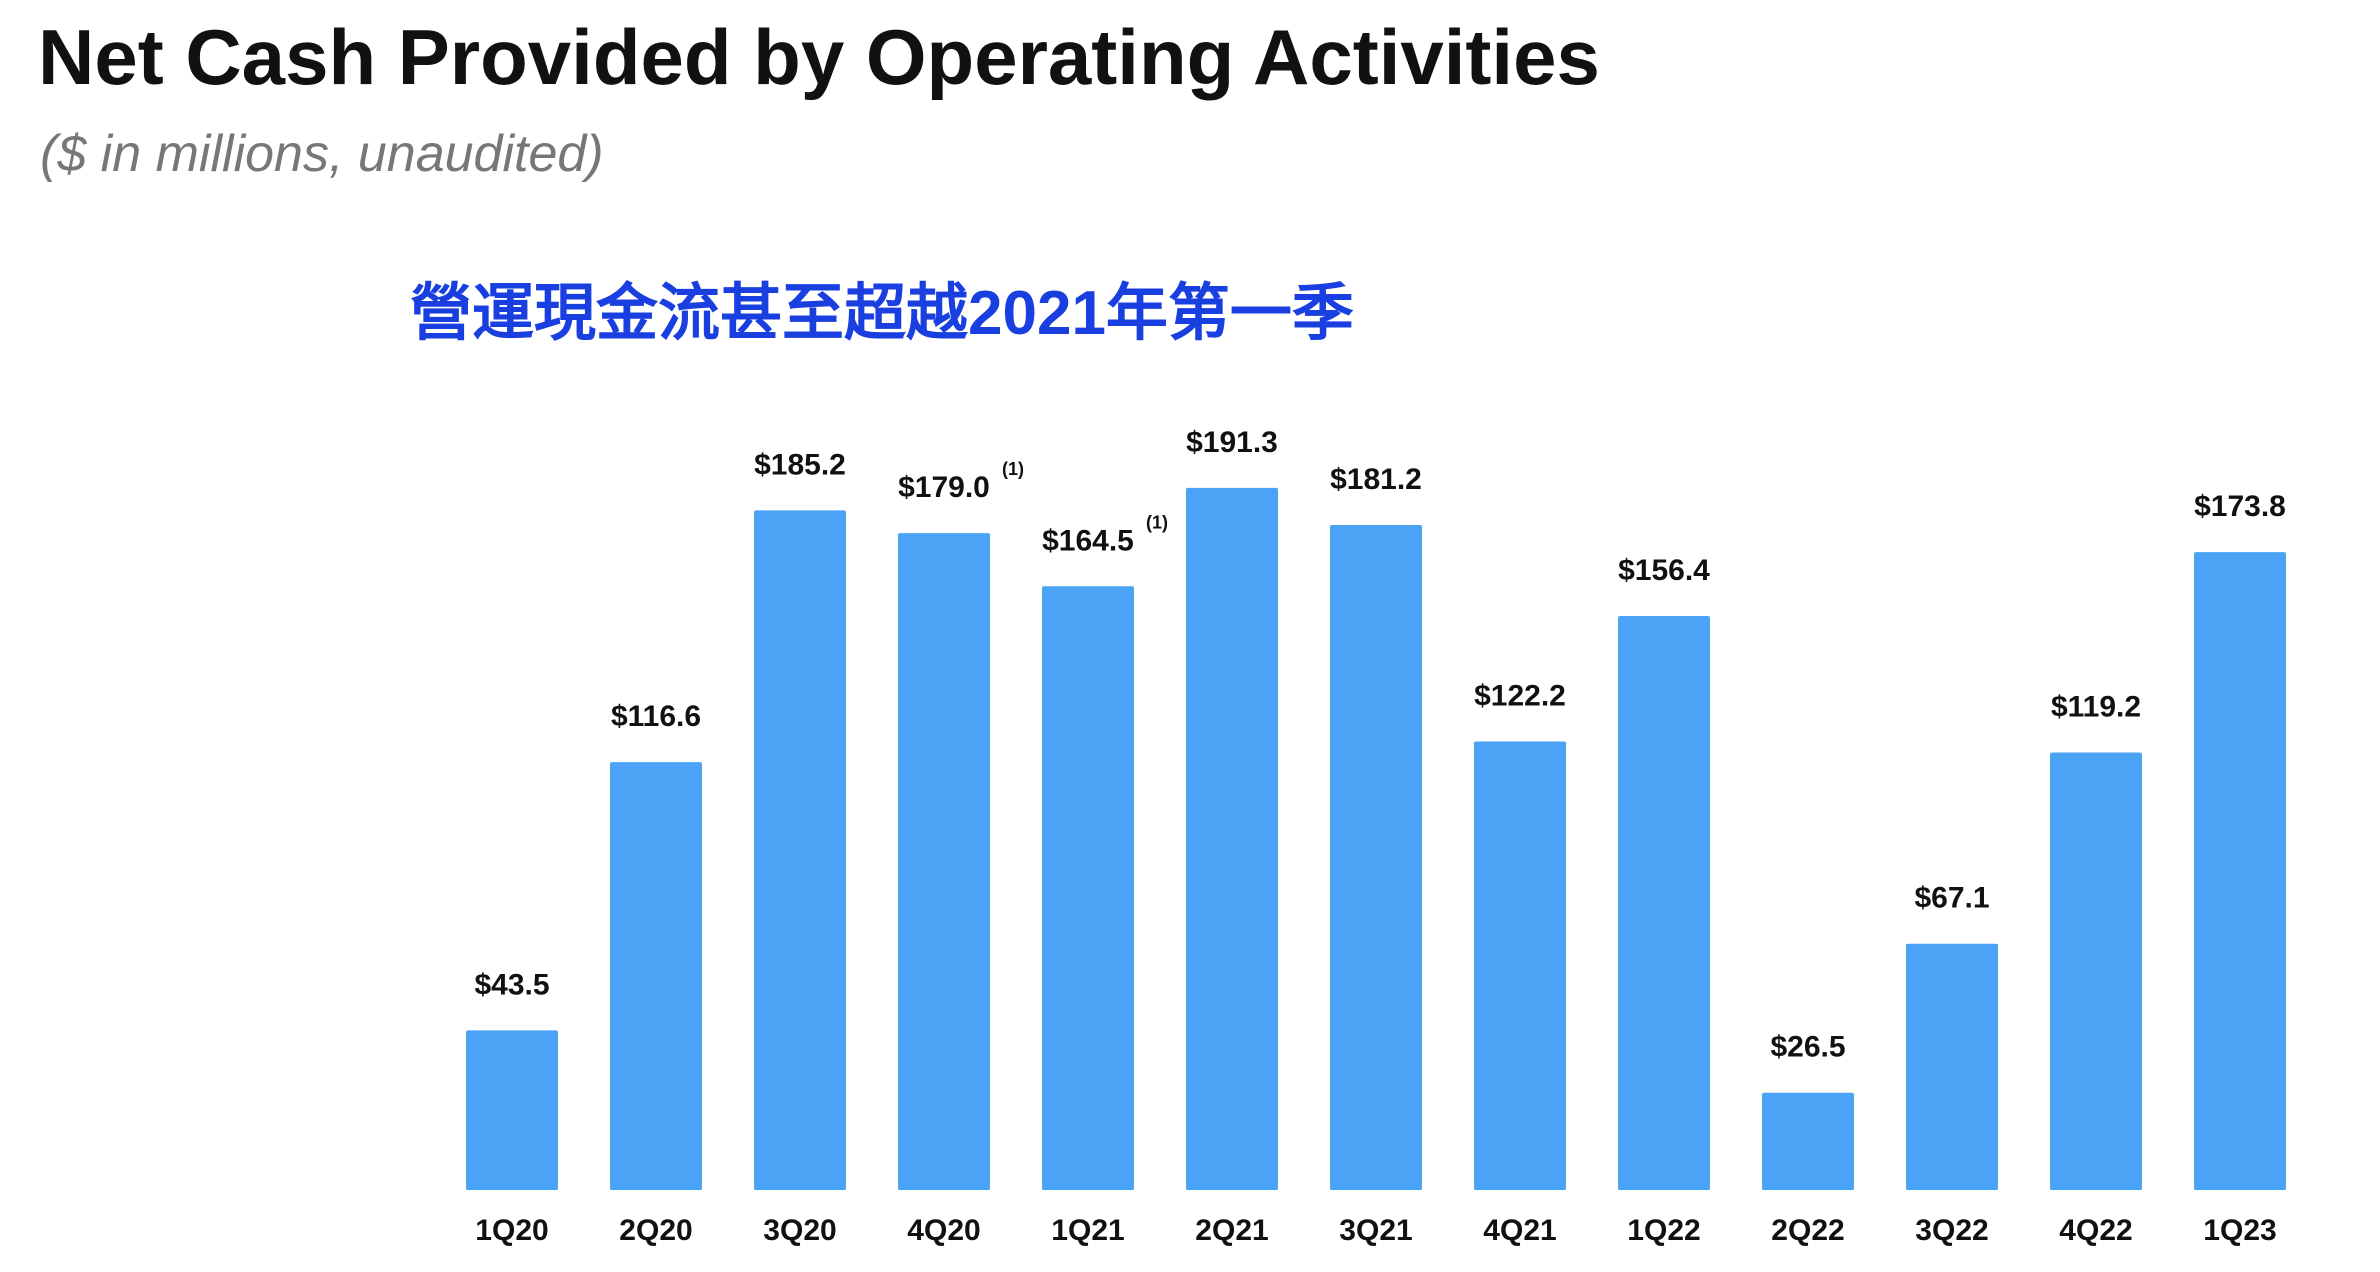  Describe the element at coordinates (511, 984) in the screenshot. I see `value-label-1Q20: $43.5` at that location.